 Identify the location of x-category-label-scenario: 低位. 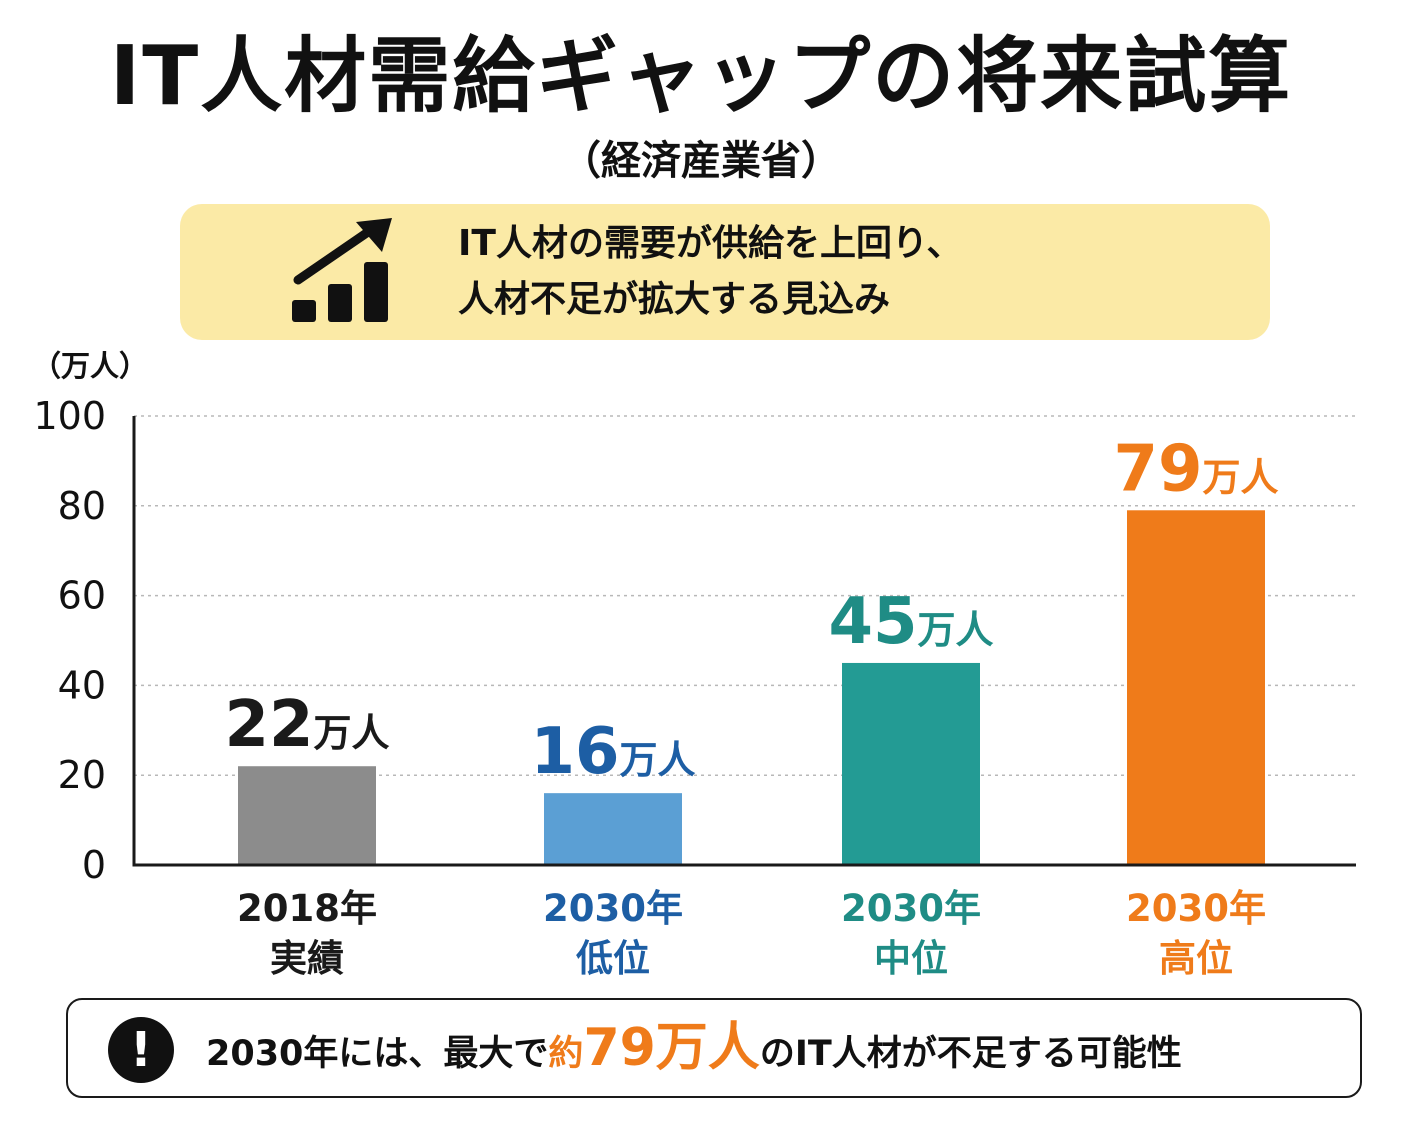
(613, 958).